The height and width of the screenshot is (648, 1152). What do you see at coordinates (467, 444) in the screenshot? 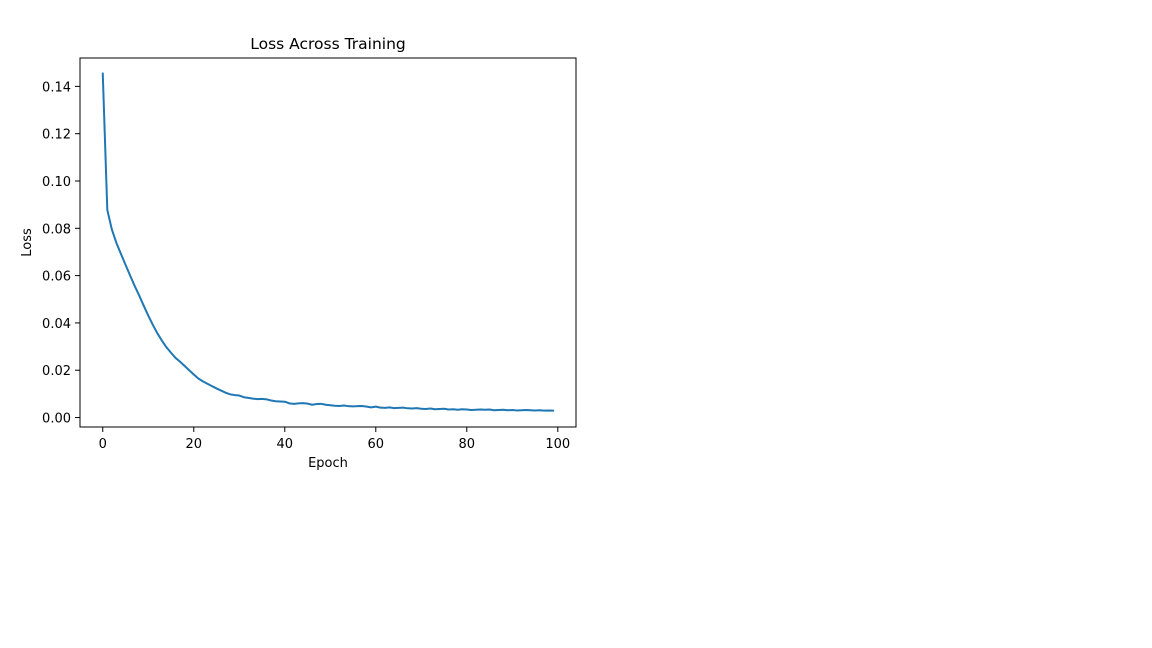
I see `x-tick-label: 80` at bounding box center [467, 444].